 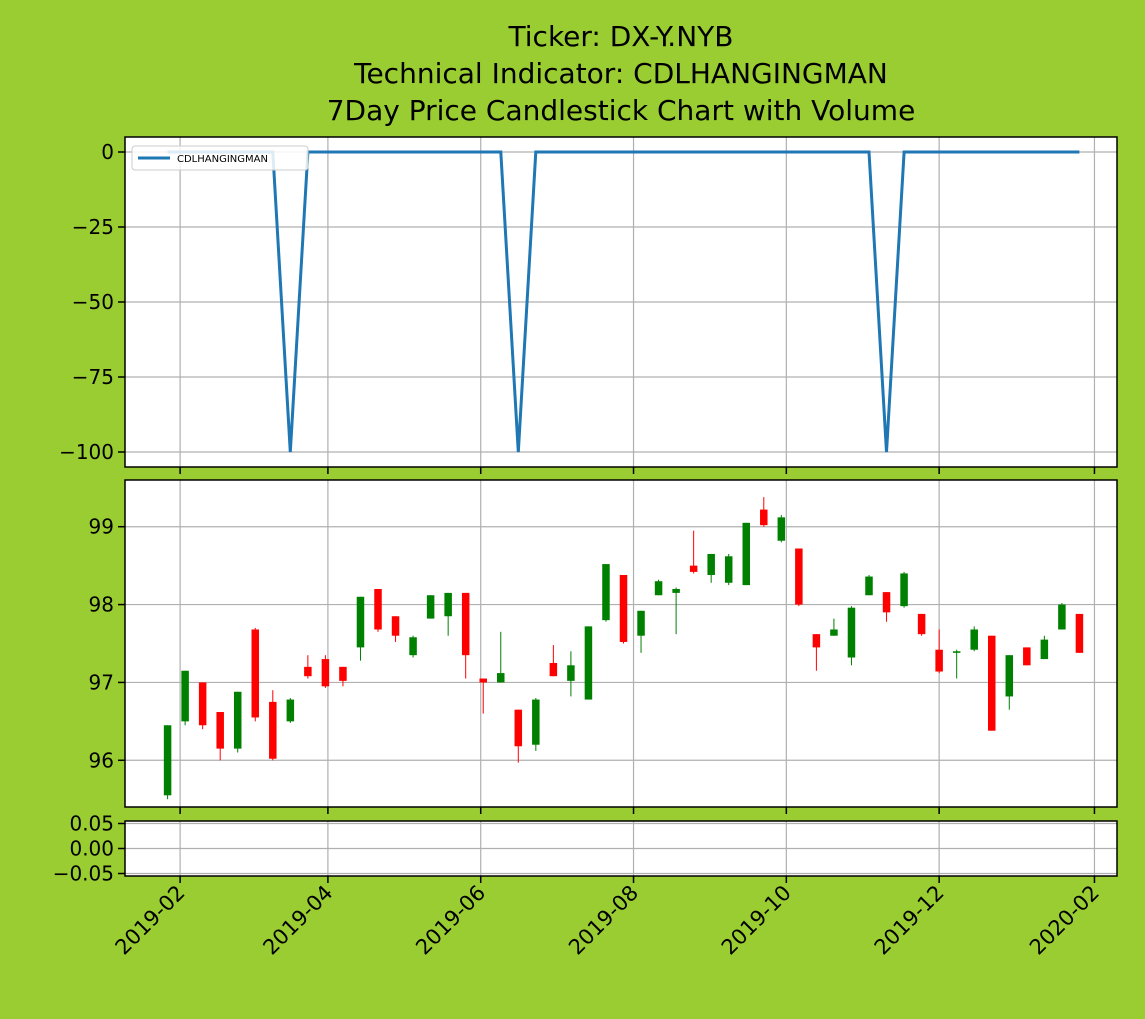 What do you see at coordinates (101, 527) in the screenshot?
I see `y-tick-label: 99` at bounding box center [101, 527].